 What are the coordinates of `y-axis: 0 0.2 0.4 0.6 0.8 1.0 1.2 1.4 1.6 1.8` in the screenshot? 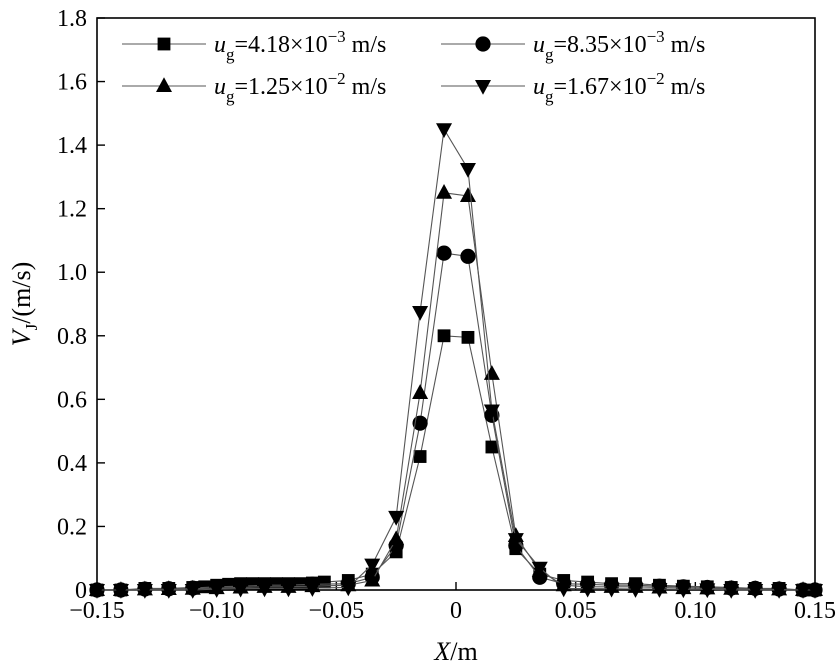 It's located at (81, 305).